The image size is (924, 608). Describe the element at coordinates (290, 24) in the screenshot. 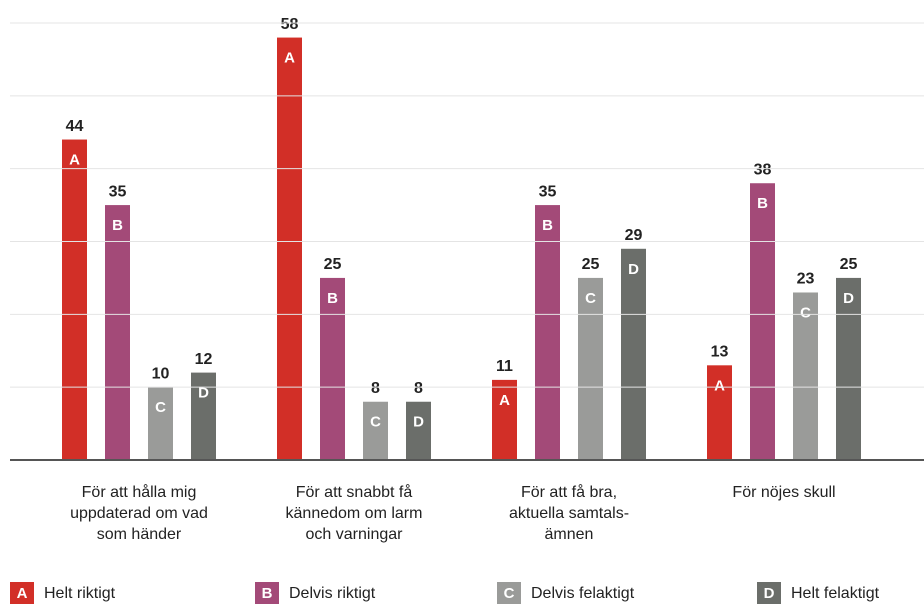

I see `value-label: 58` at that location.